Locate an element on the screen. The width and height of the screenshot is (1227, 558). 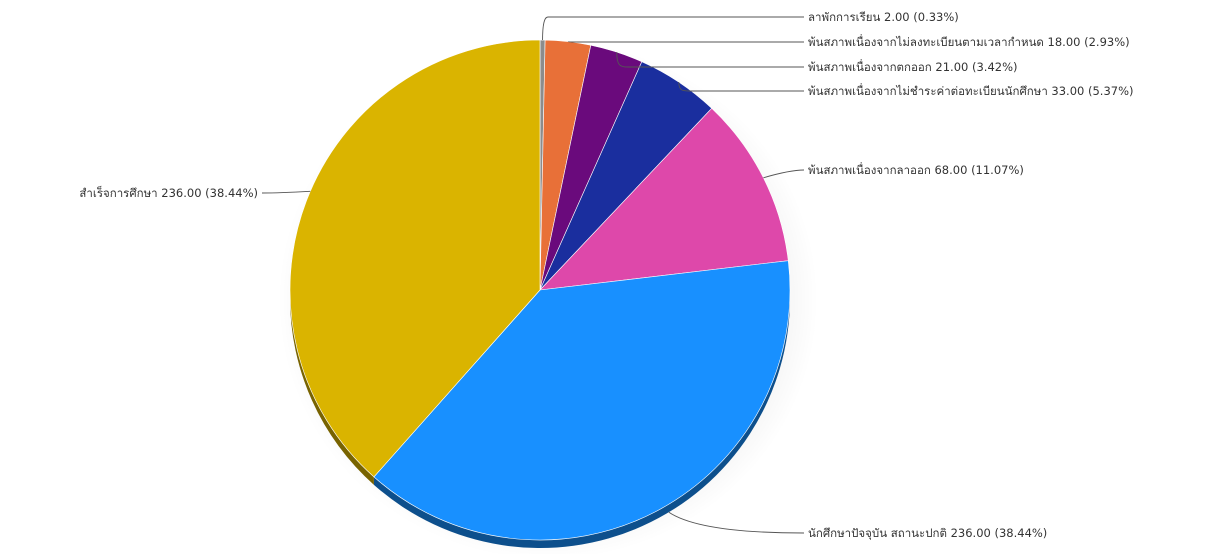
slice-1-leader-line is located at coordinates (673, 28).